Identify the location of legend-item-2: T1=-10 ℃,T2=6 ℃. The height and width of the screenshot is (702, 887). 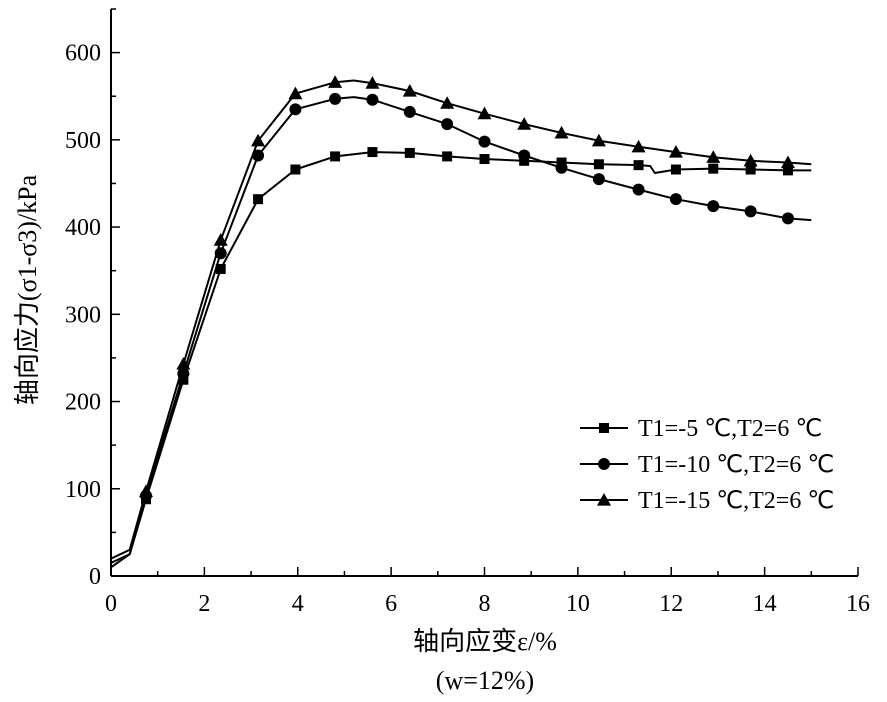
(707, 465).